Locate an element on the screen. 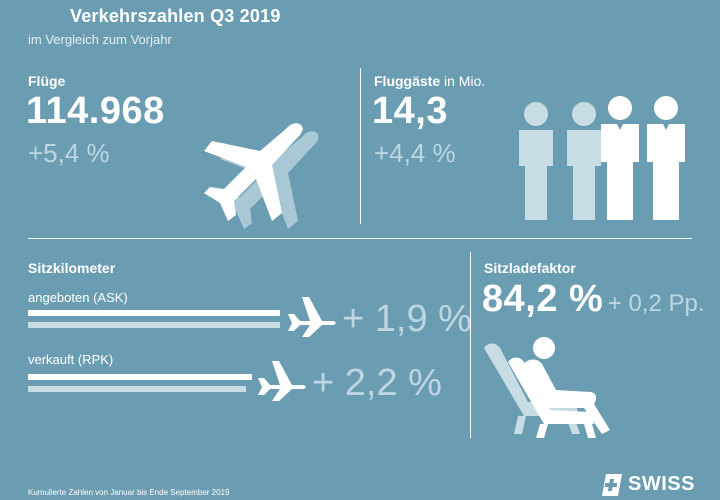  ask-bar-previous is located at coordinates (154, 325).